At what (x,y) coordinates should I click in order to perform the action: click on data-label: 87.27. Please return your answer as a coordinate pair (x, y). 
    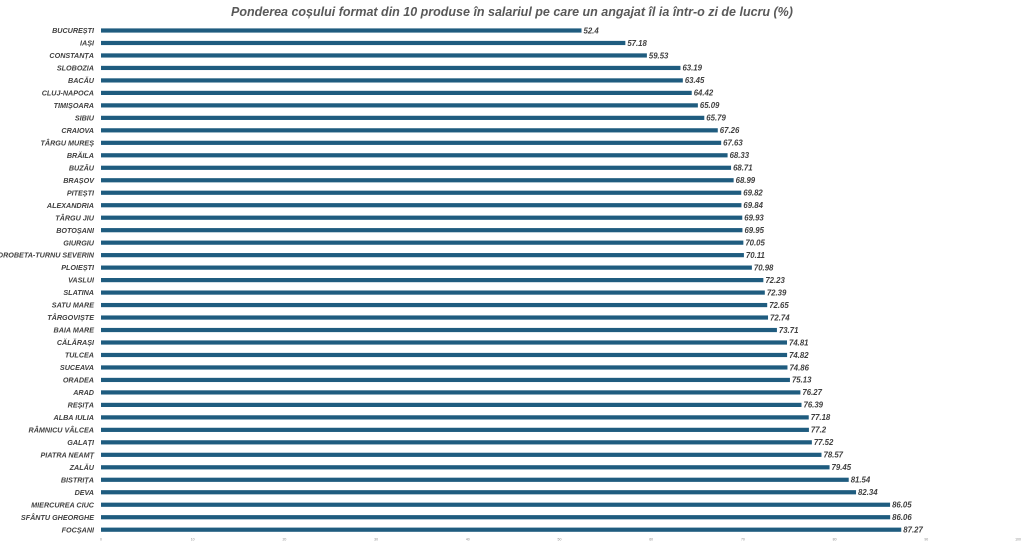
    Looking at the image, I should click on (913, 530).